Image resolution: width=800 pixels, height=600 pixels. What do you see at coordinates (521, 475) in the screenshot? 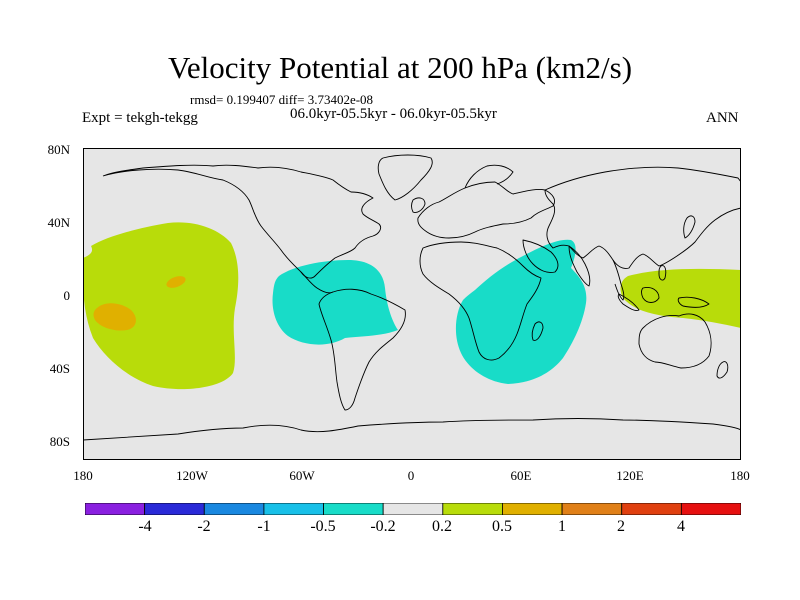
I see `lon-label-60e: 60E` at bounding box center [521, 475].